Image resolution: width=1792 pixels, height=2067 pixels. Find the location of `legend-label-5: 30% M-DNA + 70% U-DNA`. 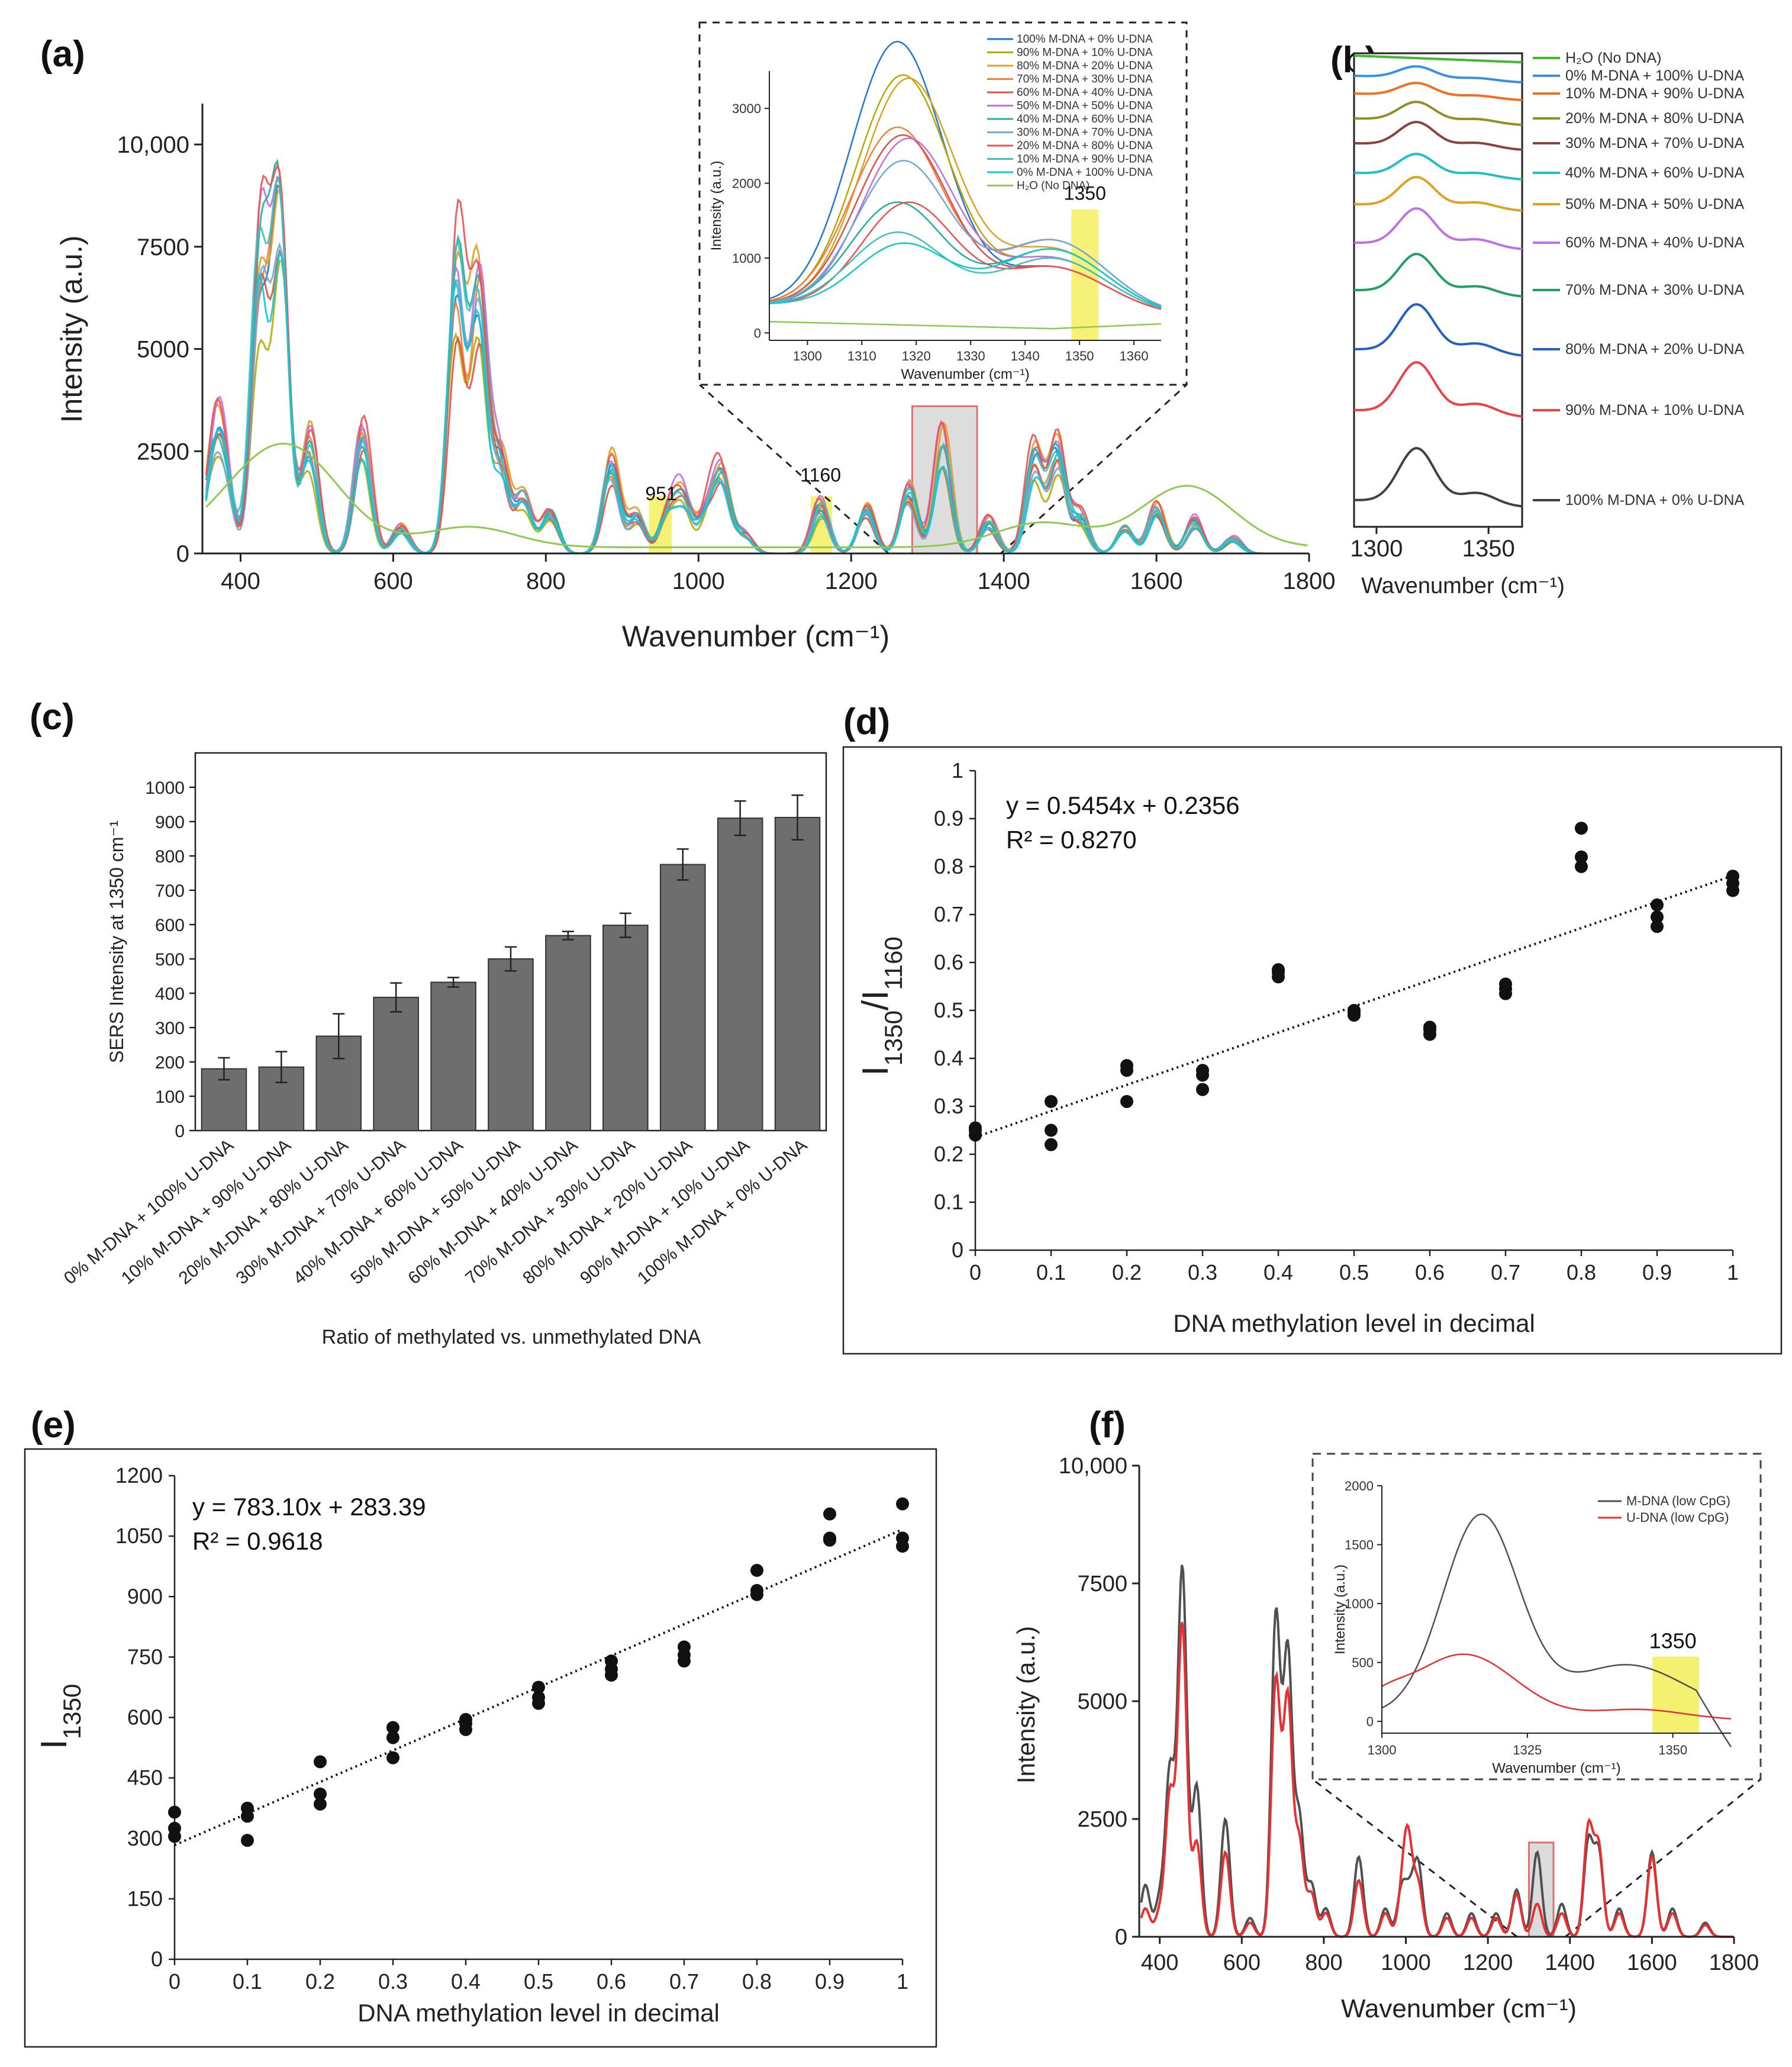

legend-label-5: 30% M-DNA + 70% U-DNA is located at coordinates (1654, 143).